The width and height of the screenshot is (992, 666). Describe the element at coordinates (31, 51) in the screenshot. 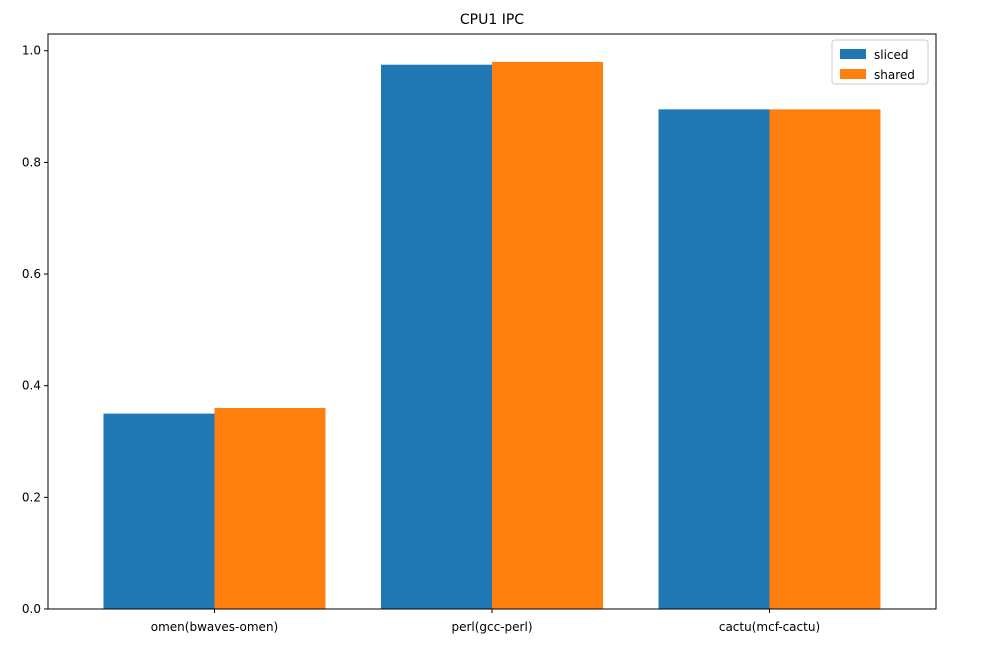

I see `y-tick-label: 1.0` at that location.